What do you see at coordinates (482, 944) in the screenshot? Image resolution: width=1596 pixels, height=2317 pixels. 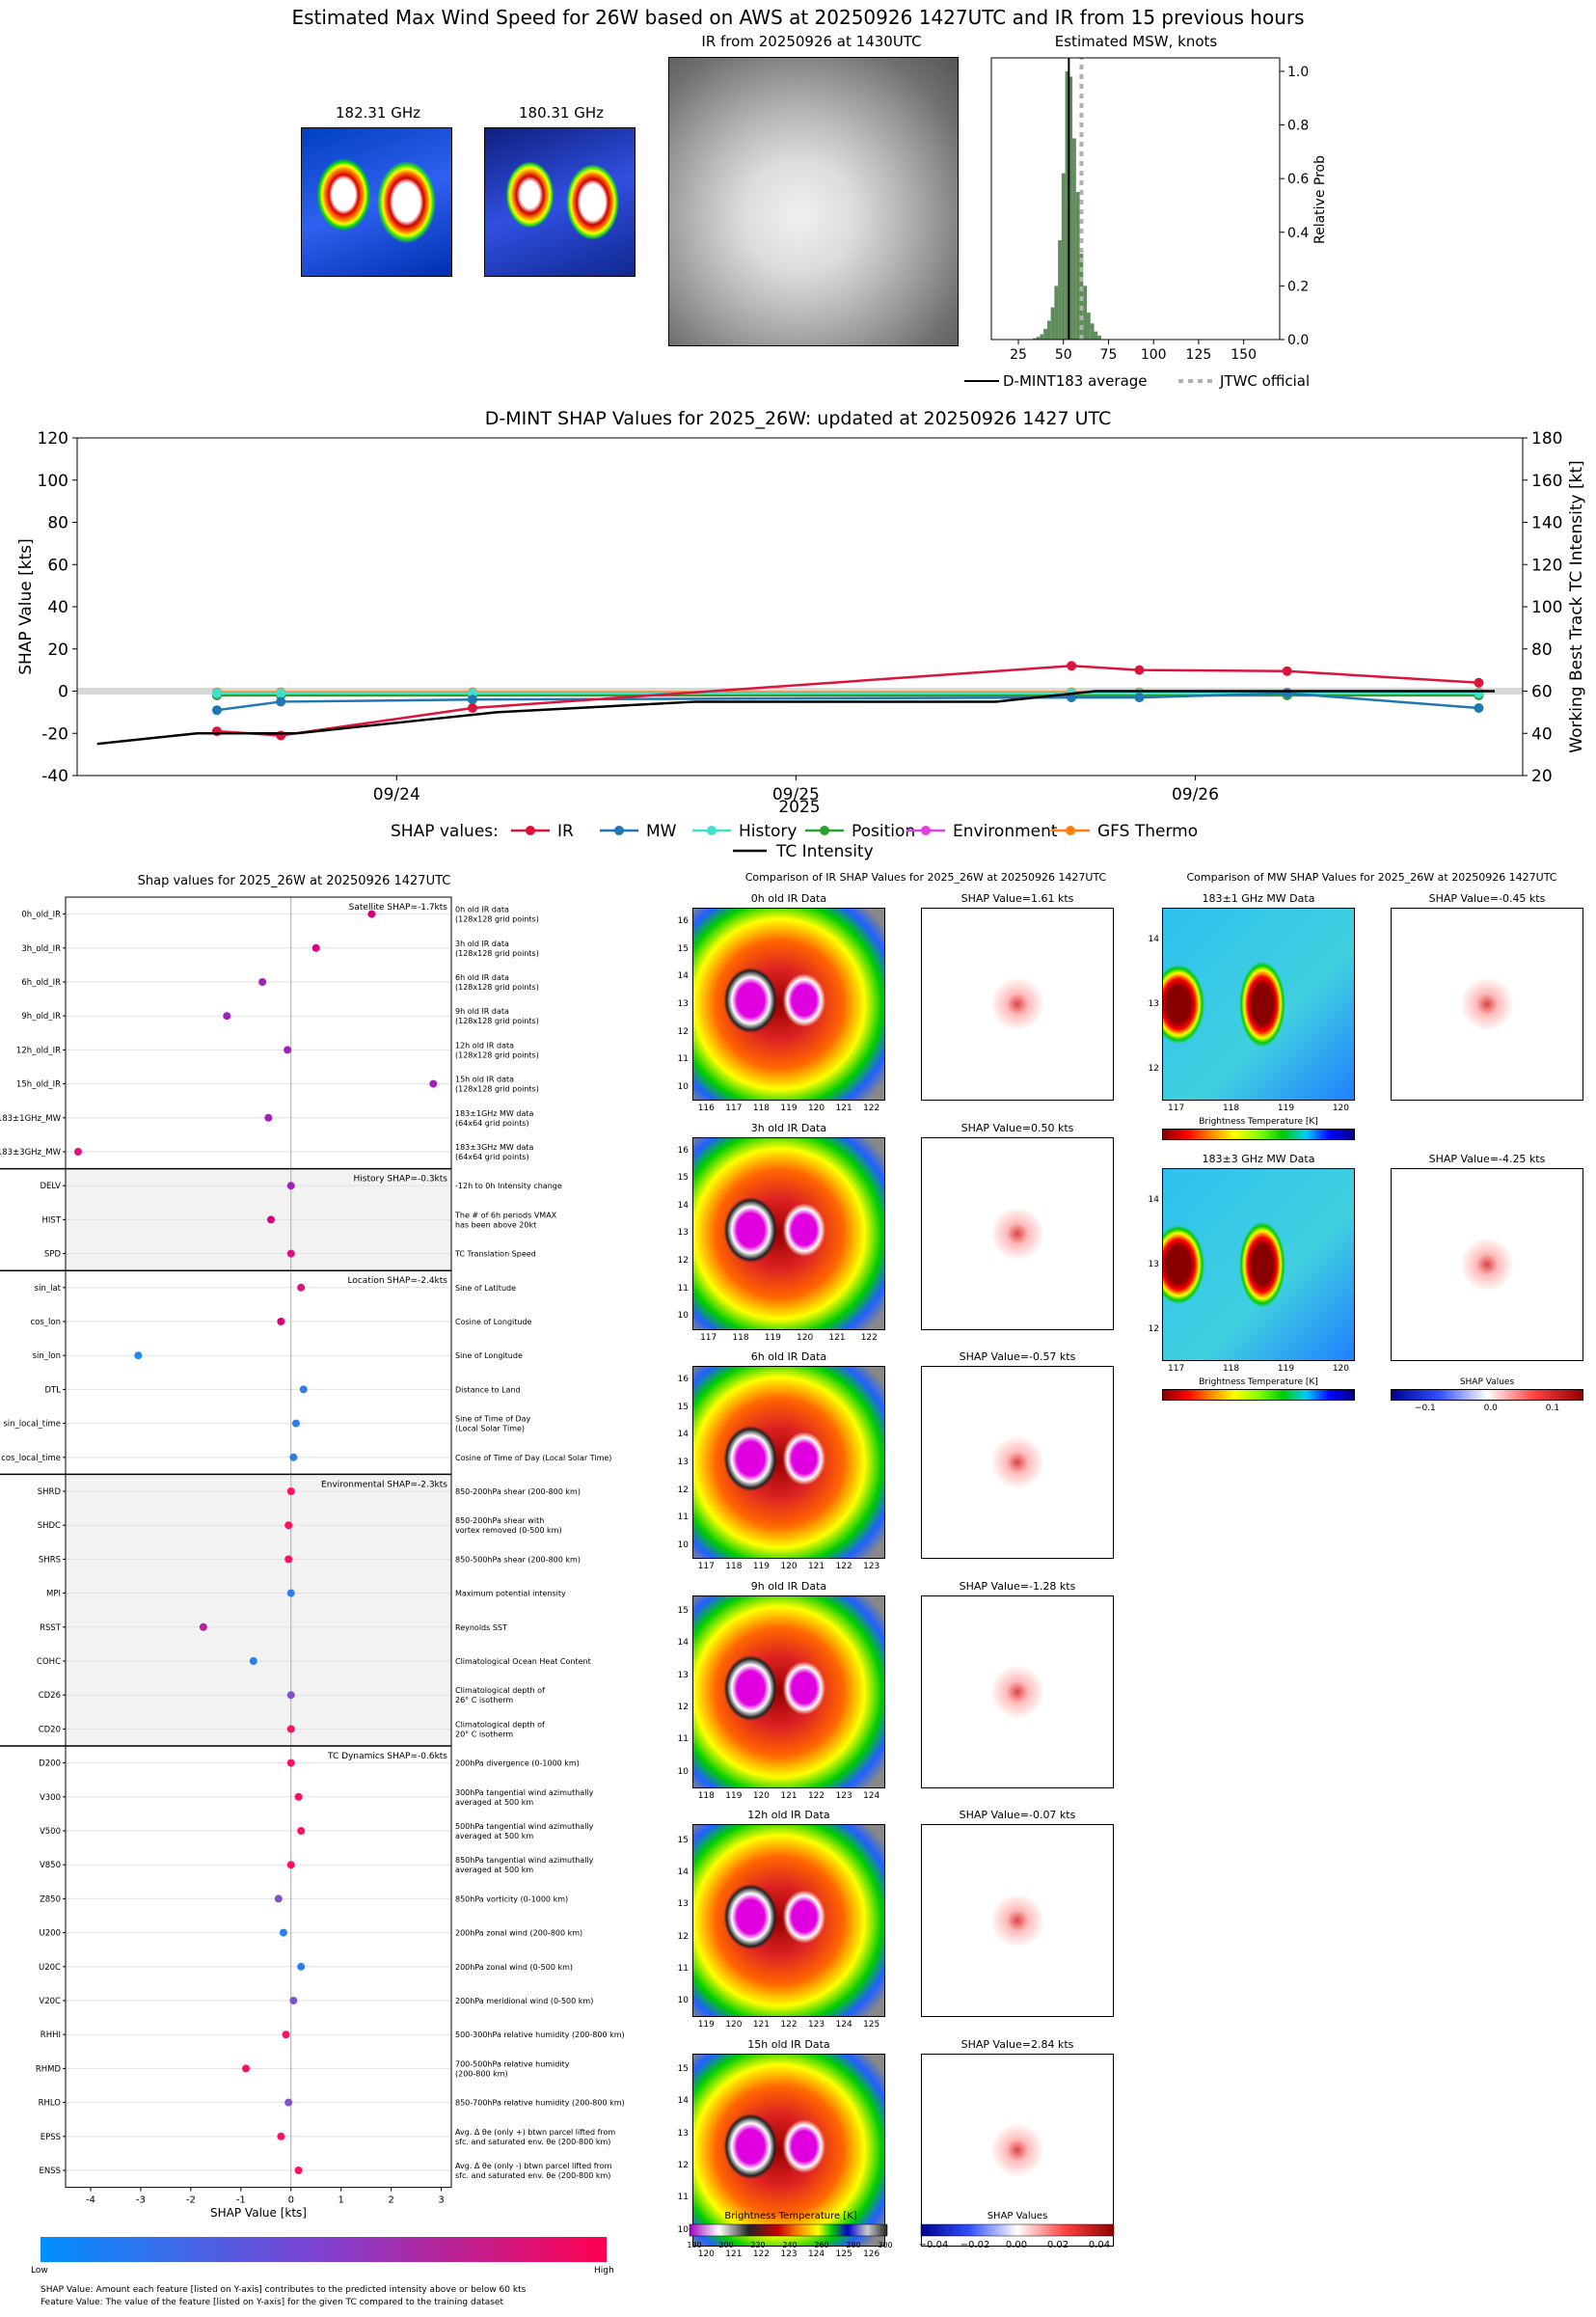 I see `bee-feature-desc: 3h old IR data` at bounding box center [482, 944].